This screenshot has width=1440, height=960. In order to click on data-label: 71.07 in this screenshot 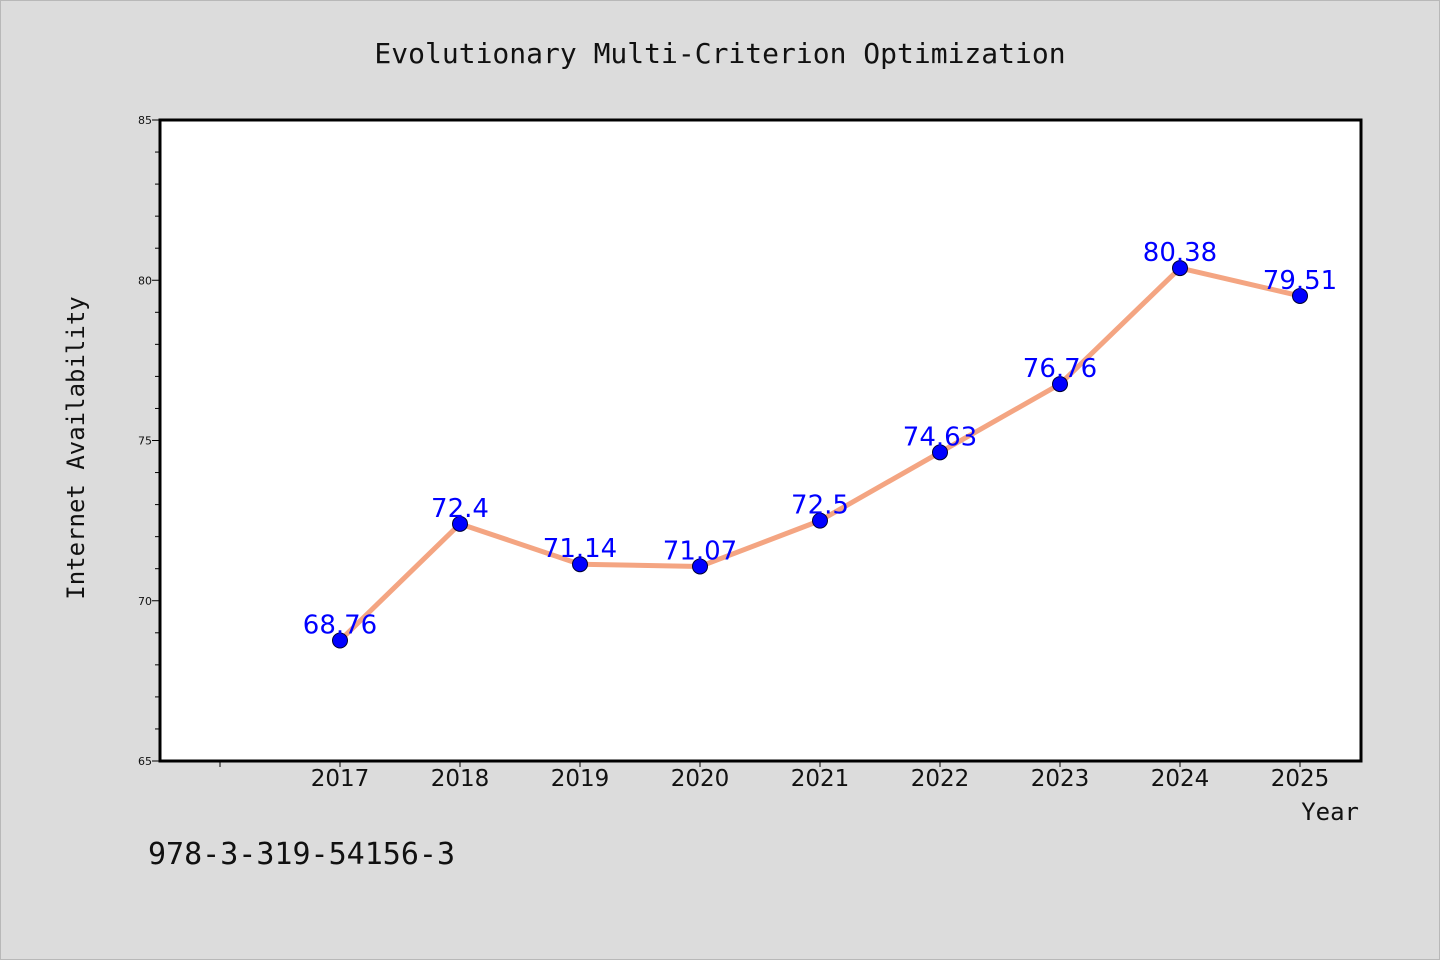, I will do `click(700, 551)`.